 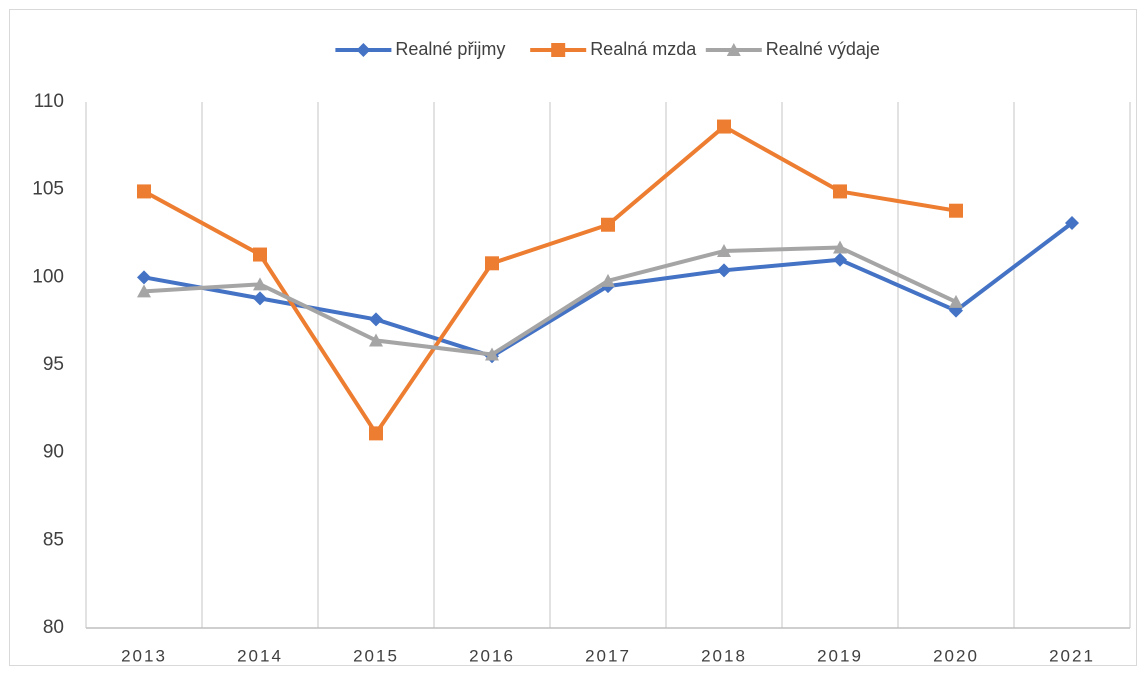 I want to click on x-tick-label: 2013, so click(x=144, y=655).